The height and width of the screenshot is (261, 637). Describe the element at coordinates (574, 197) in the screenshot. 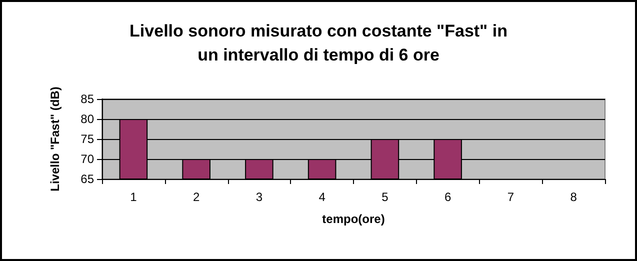

I see `x-tick-label: 8` at that location.